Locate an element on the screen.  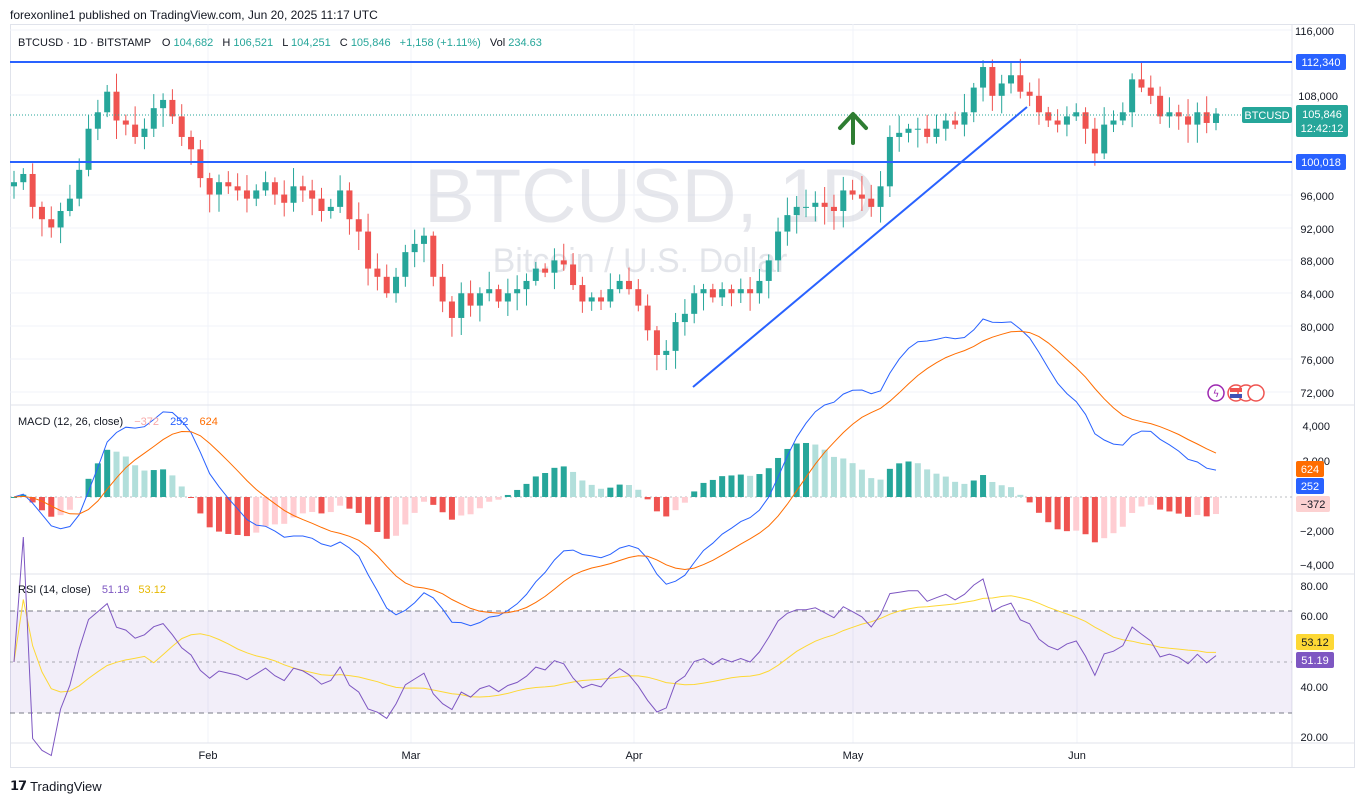
footer: 𝟭𝟳 TradingView is located at coordinates (56, 786).